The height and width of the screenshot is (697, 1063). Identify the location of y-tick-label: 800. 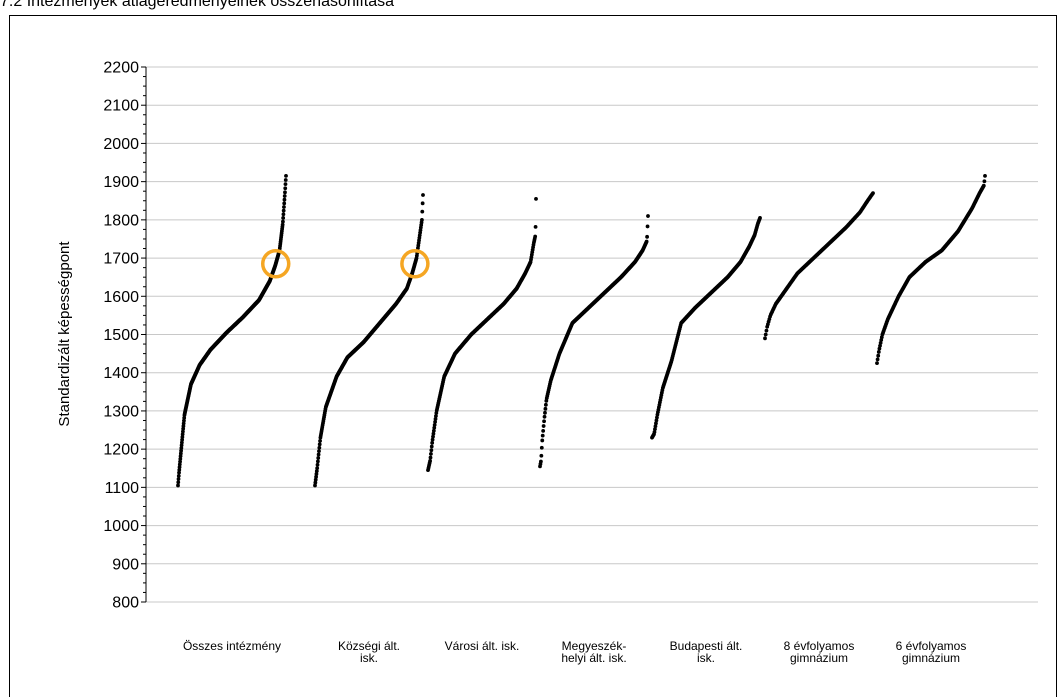
(125, 603).